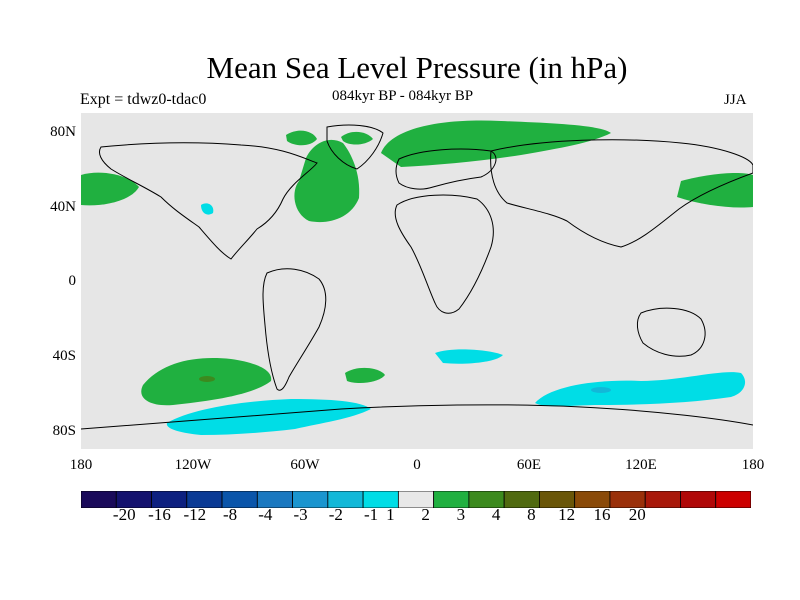  Describe the element at coordinates (355, 147) in the screenshot. I see `coast-greenland` at that location.